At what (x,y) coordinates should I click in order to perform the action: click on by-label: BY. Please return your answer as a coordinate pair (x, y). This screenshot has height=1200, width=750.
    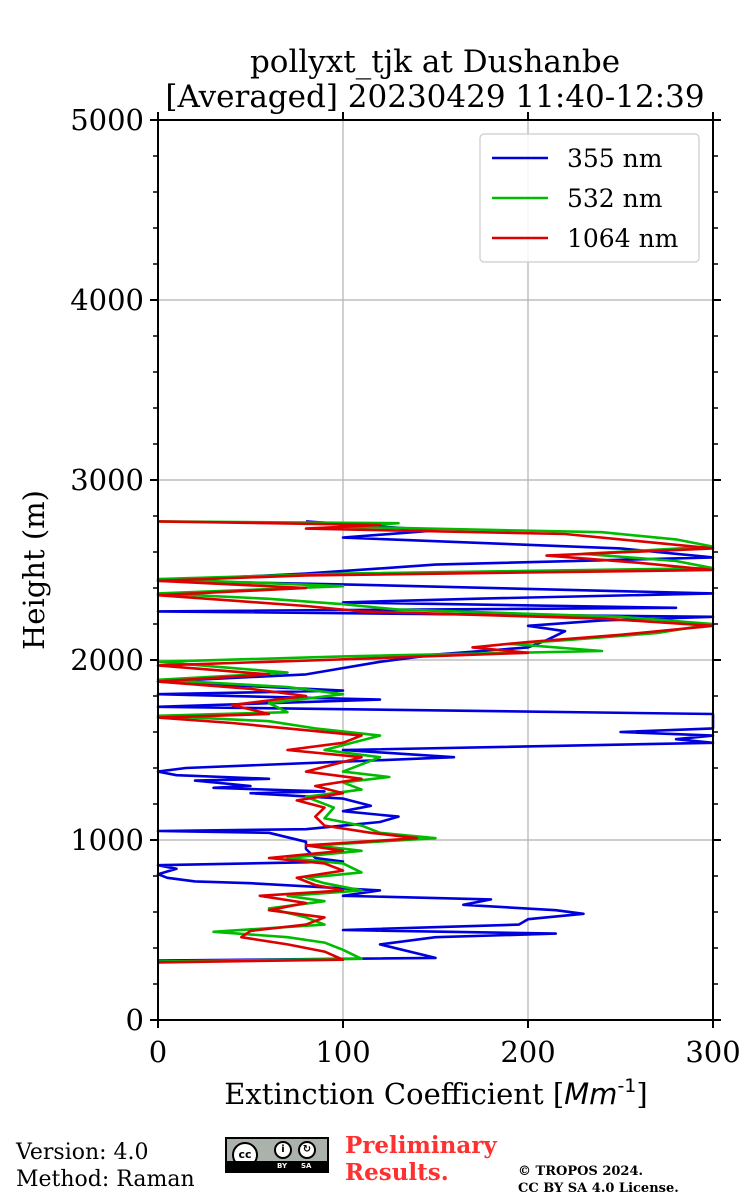
    Looking at the image, I should click on (282, 1166).